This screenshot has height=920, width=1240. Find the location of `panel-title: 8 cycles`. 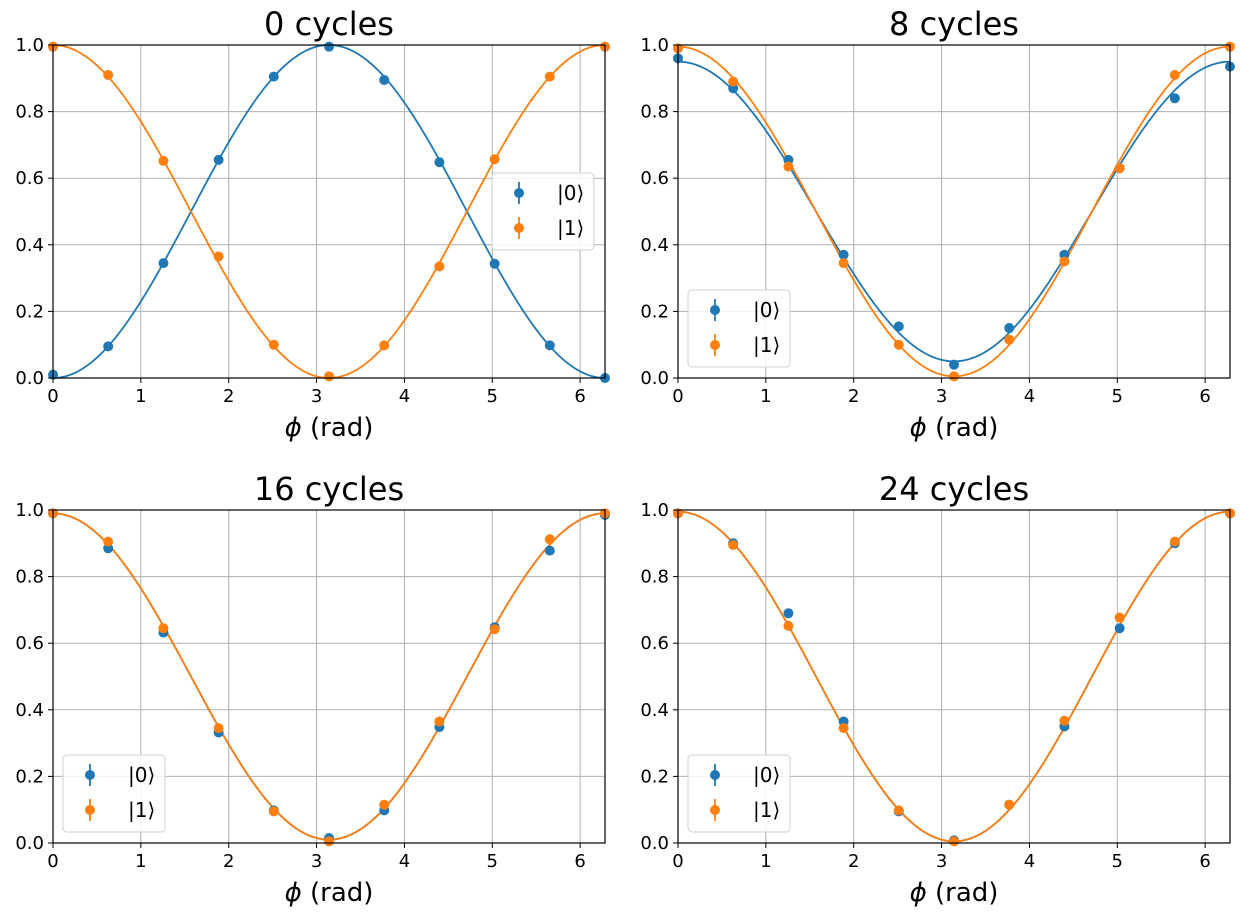

panel-title: 8 cycles is located at coordinates (954, 24).